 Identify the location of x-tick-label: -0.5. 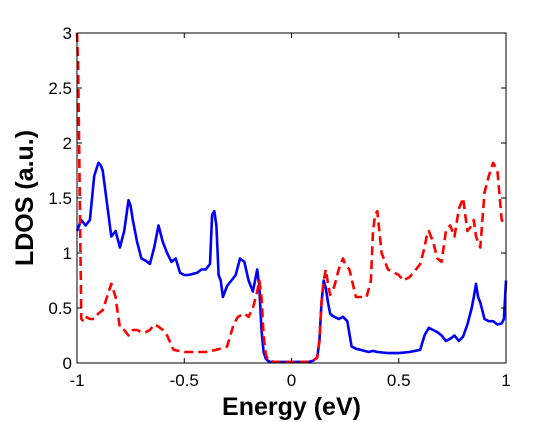
(184, 380).